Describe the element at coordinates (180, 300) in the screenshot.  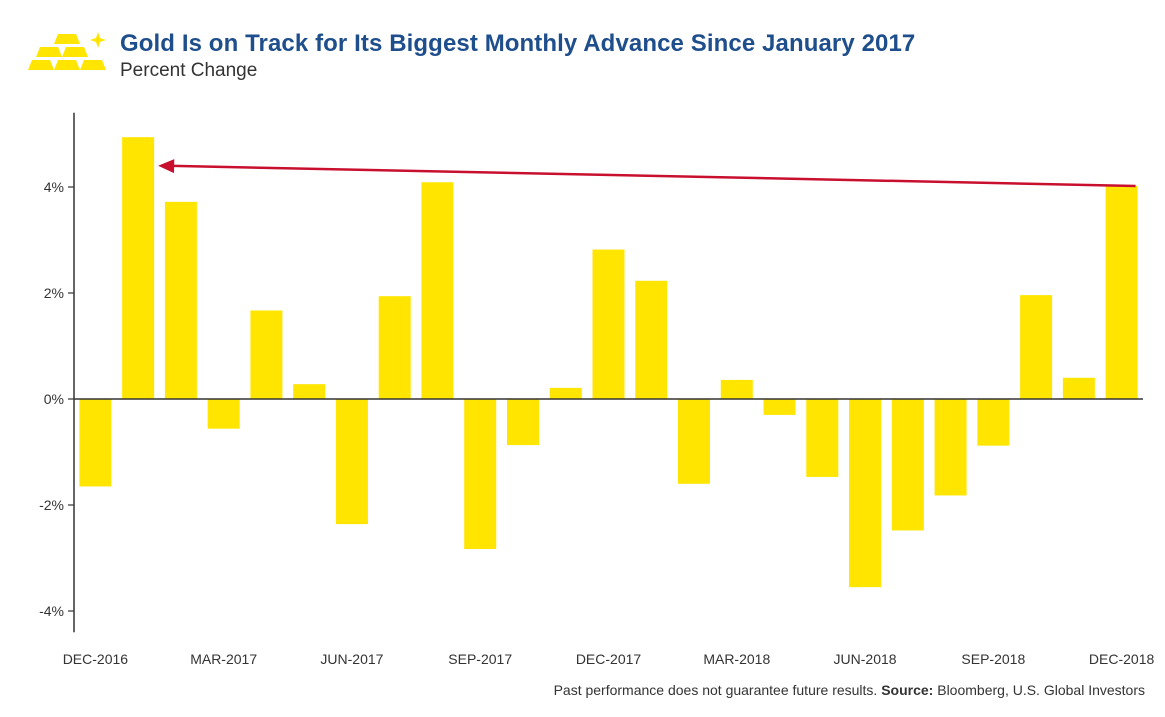
I see `bar-feb-2017` at that location.